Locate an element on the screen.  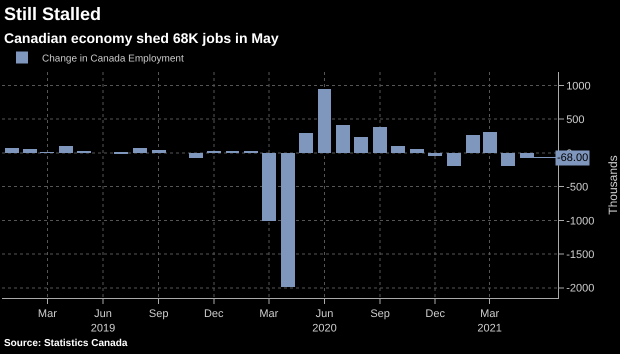
legend-label: Change in Canada Employment is located at coordinates (113, 58).